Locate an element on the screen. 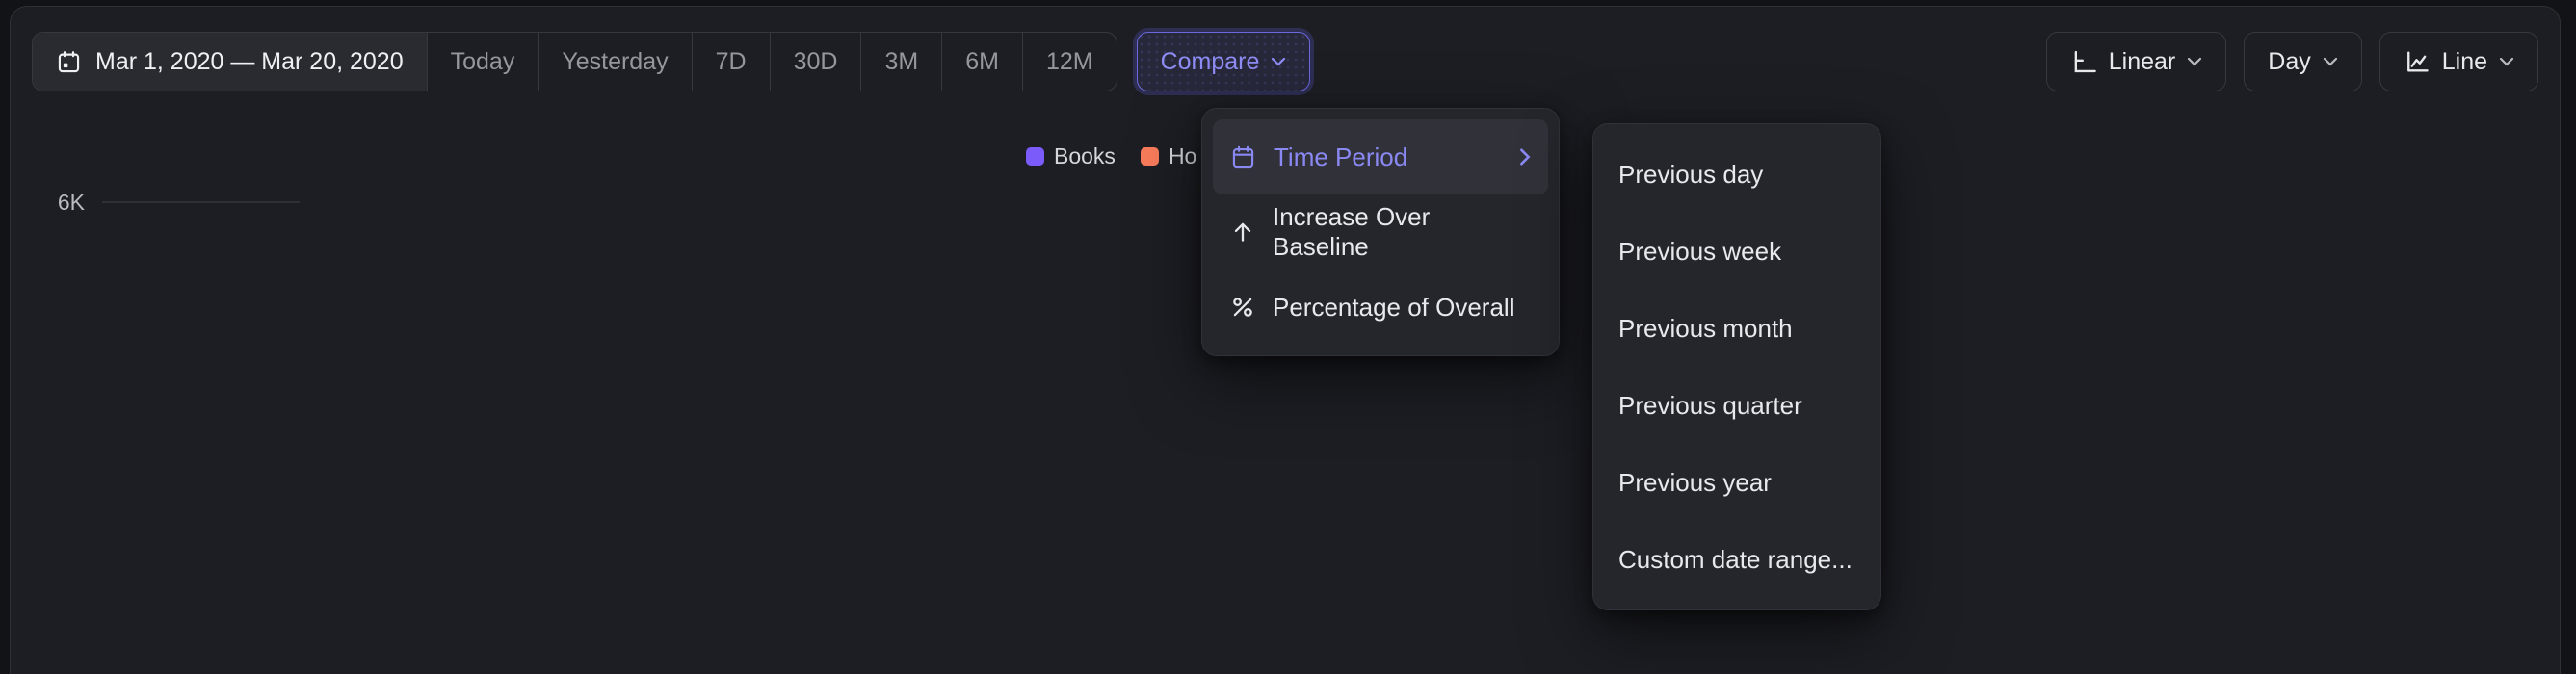 The width and height of the screenshot is (2576, 674). range-30d: 30D is located at coordinates (815, 62).